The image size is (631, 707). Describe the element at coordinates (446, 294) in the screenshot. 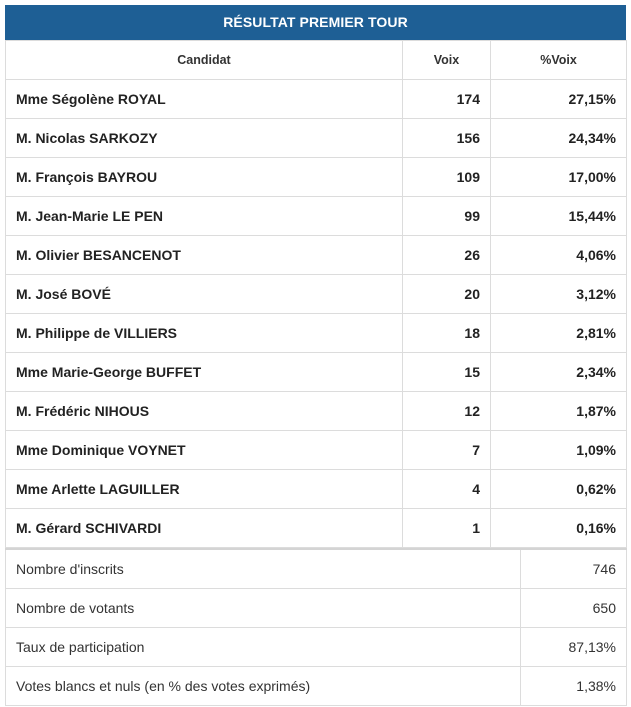

I see `candidate-votes: 20` at that location.